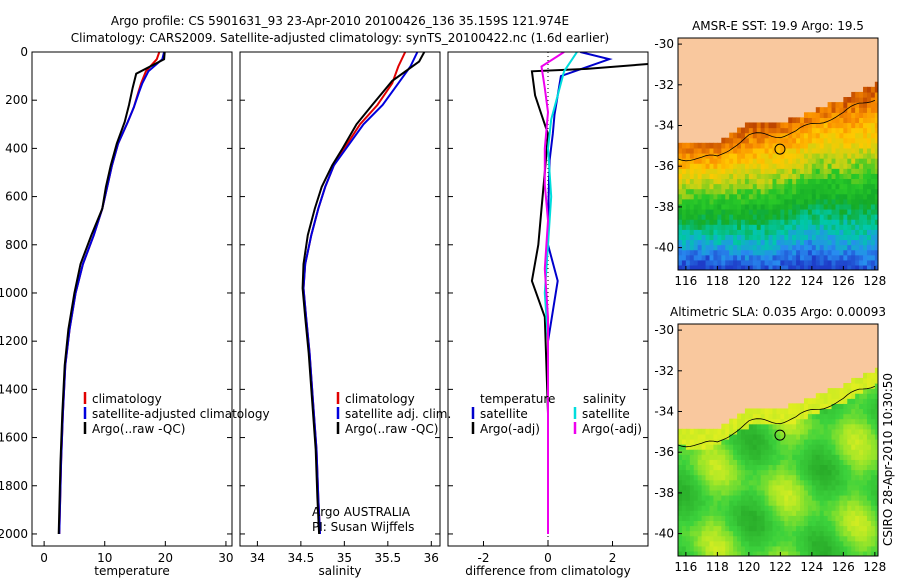 Image resolution: width=900 pixels, height=580 pixels. I want to click on temperature-legend-item-1-label: satellite-adjusted climatology, so click(181, 414).